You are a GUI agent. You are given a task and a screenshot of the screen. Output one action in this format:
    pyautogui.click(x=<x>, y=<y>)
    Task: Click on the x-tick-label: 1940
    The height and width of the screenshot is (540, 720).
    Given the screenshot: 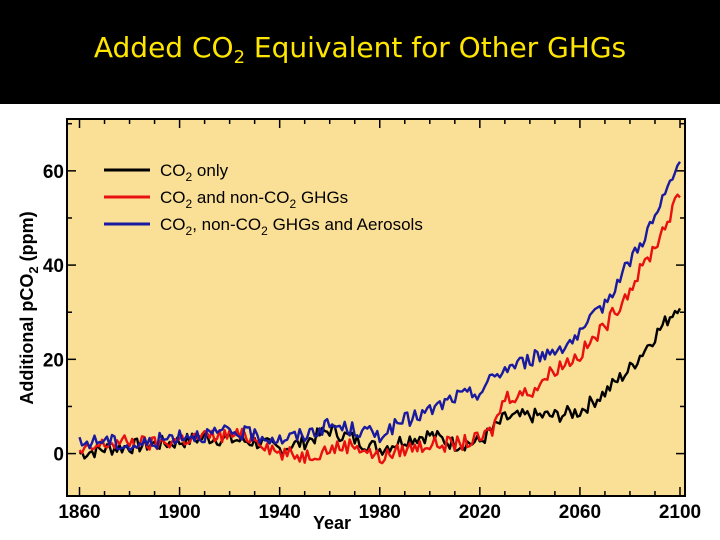 What is the action you would take?
    pyautogui.click(x=280, y=512)
    